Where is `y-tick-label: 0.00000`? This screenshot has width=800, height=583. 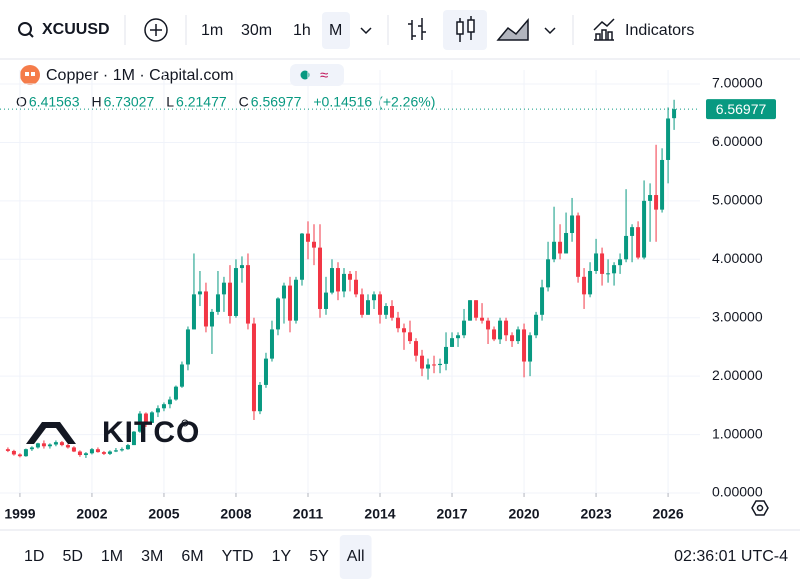
y-tick-label: 0.00000 is located at coordinates (737, 492).